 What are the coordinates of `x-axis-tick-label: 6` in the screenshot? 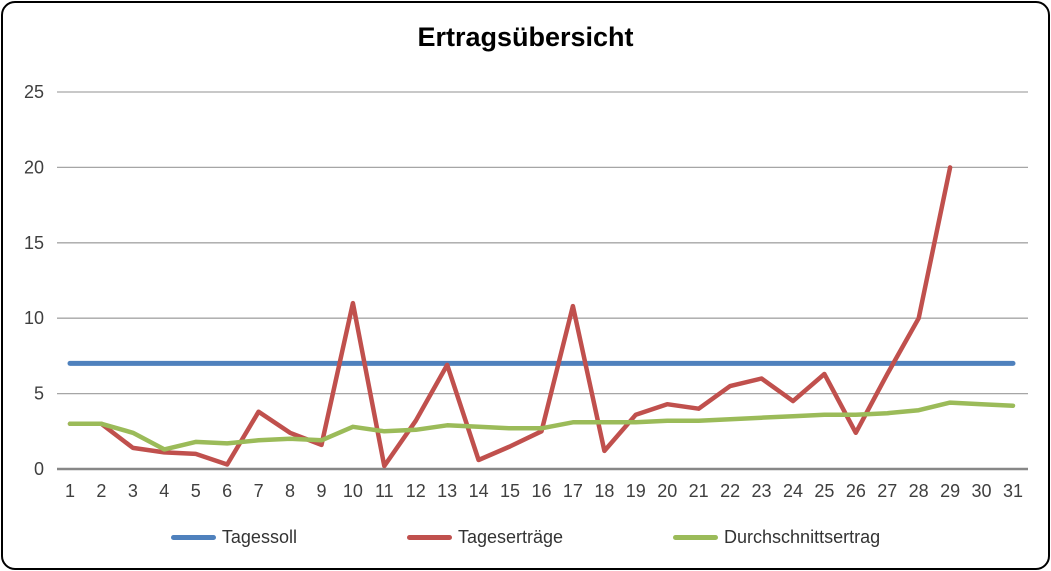 It's located at (227, 491).